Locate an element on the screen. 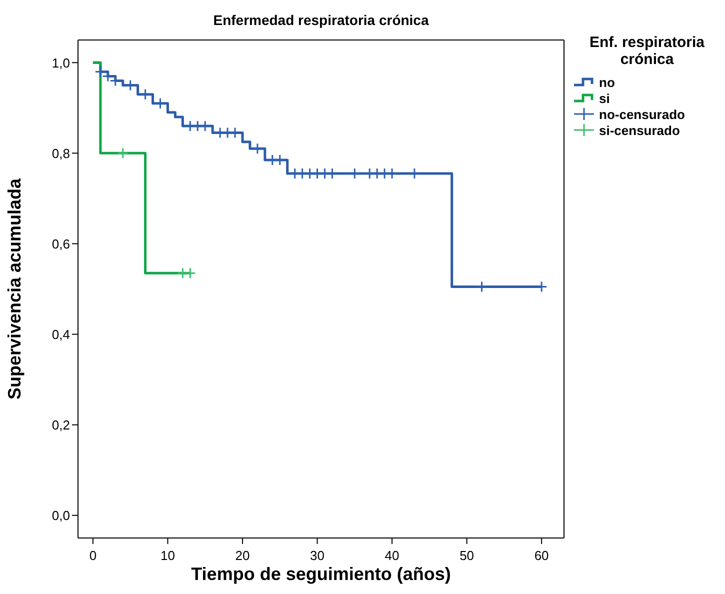 This screenshot has height=594, width=725. legend-label: no-censurado is located at coordinates (642, 114).